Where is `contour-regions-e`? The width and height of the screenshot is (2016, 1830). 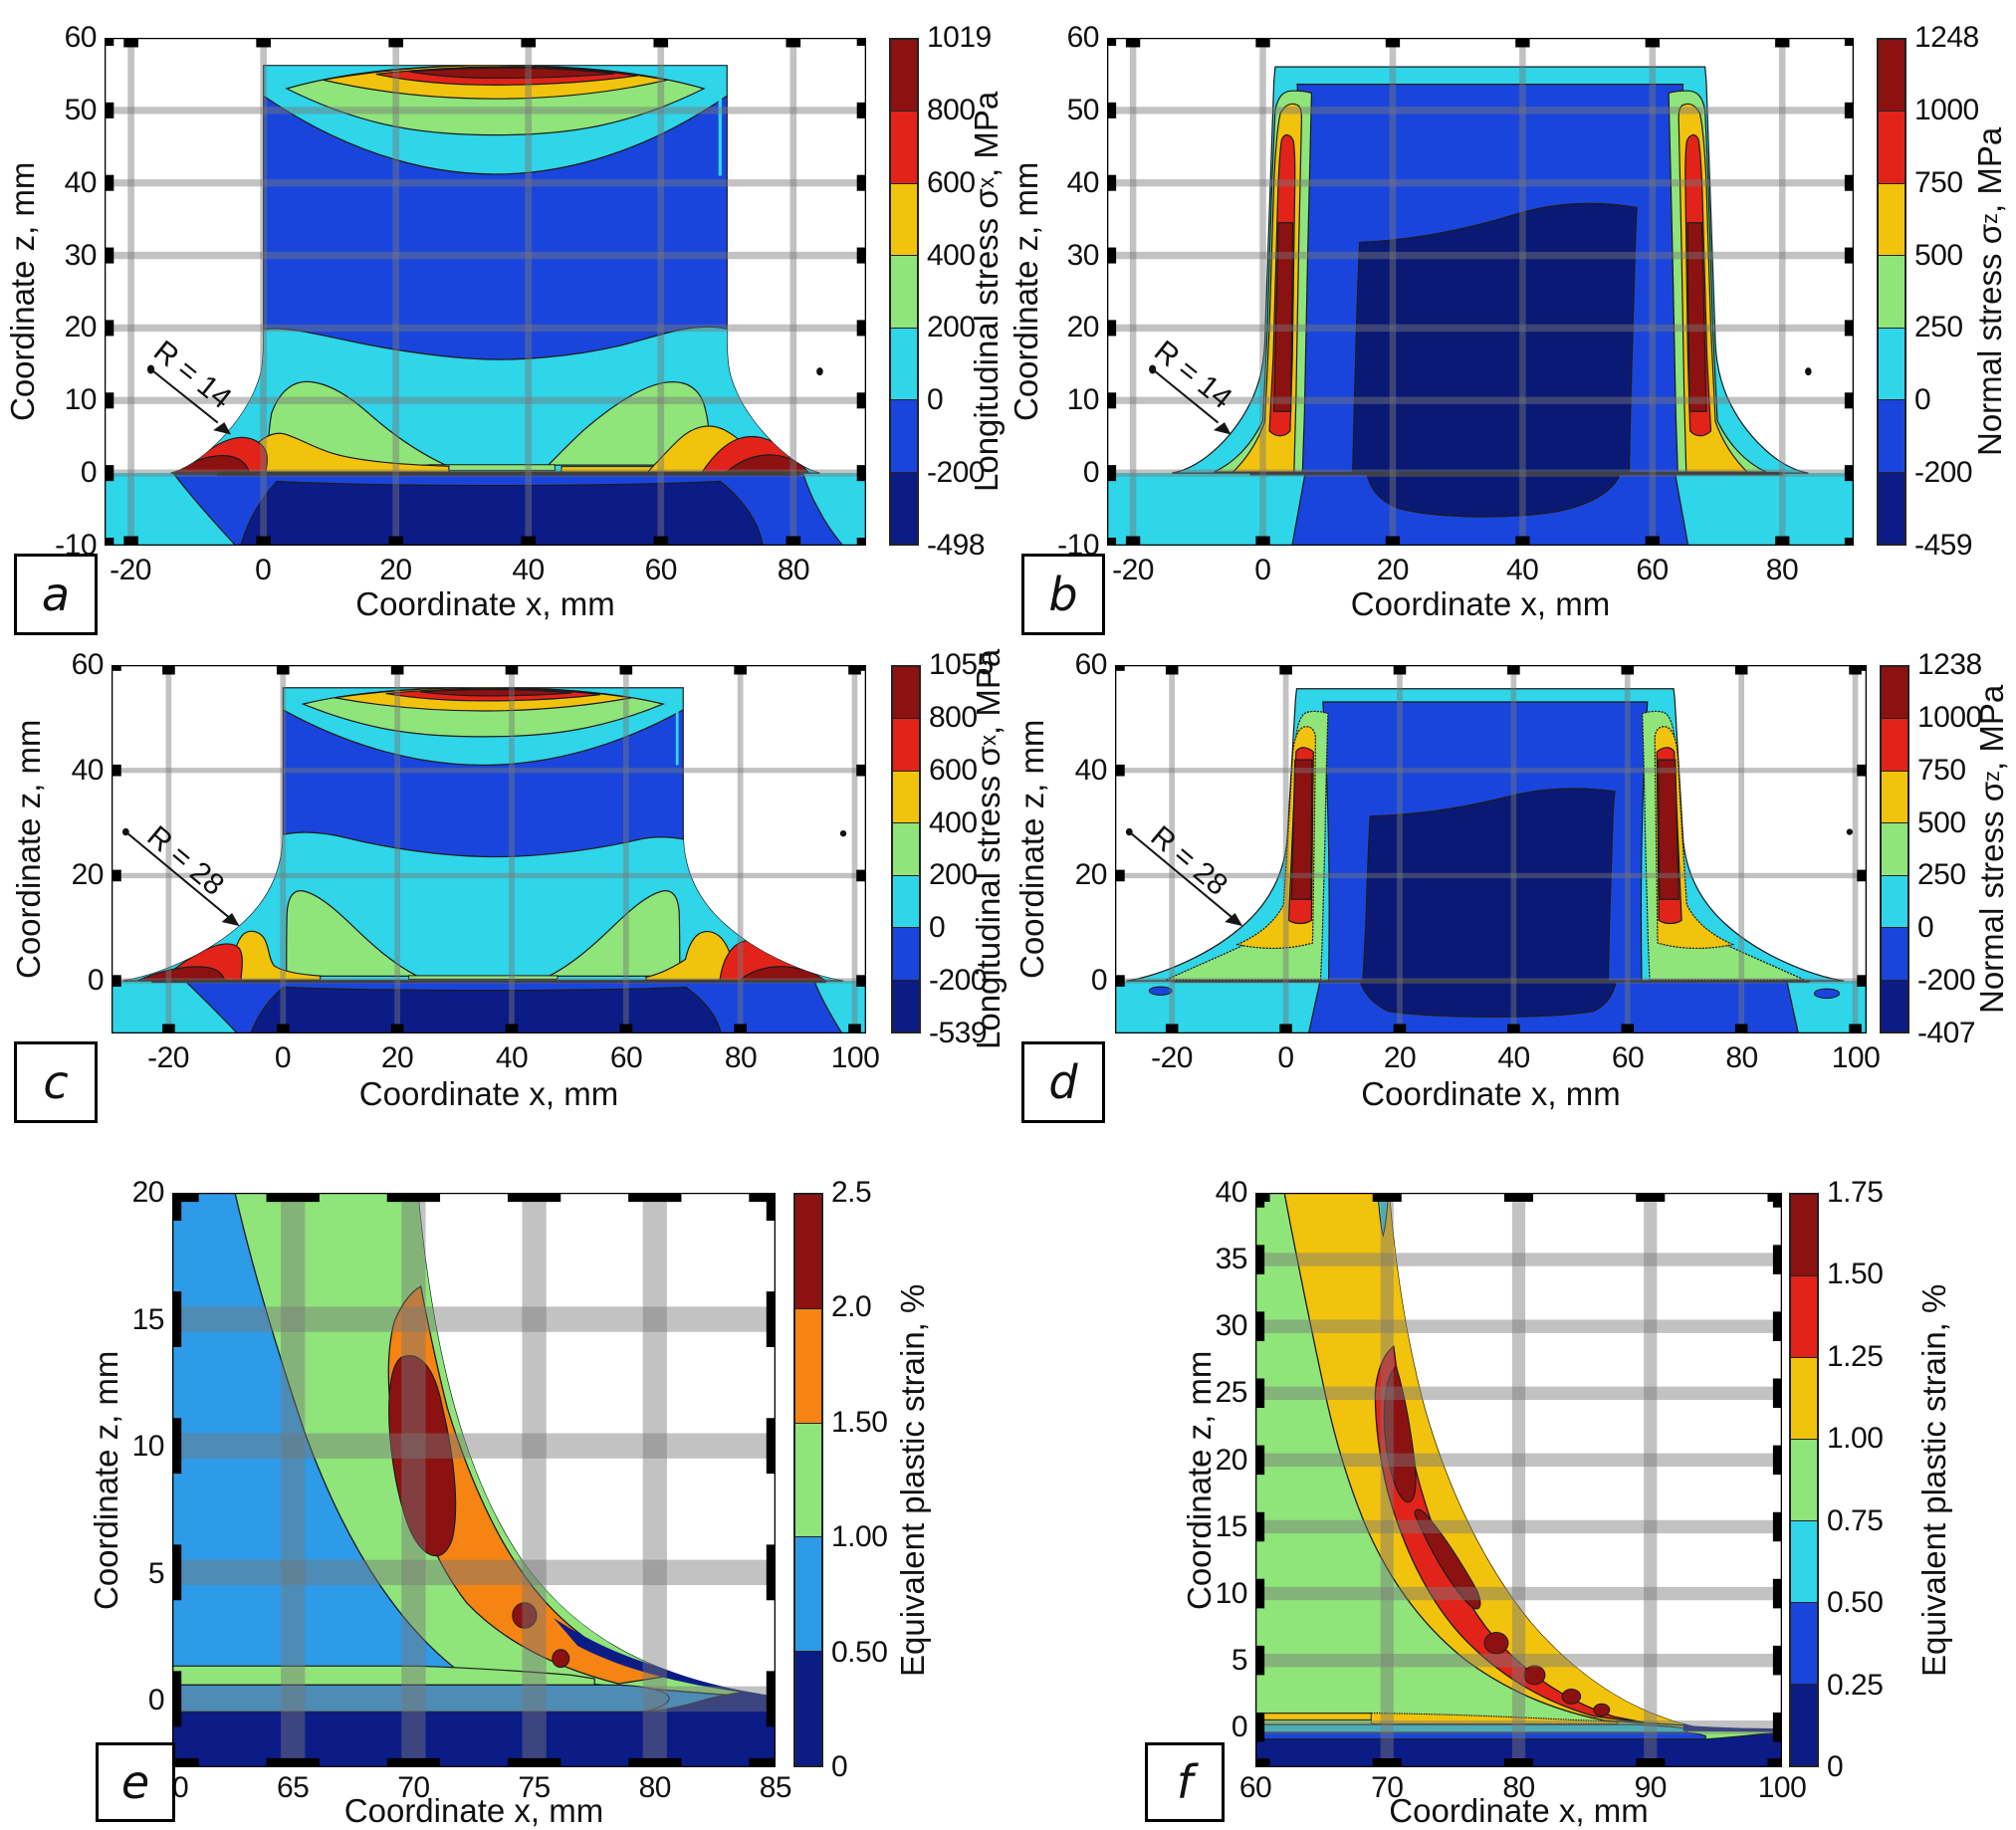
contour-regions-e is located at coordinates (474, 1480).